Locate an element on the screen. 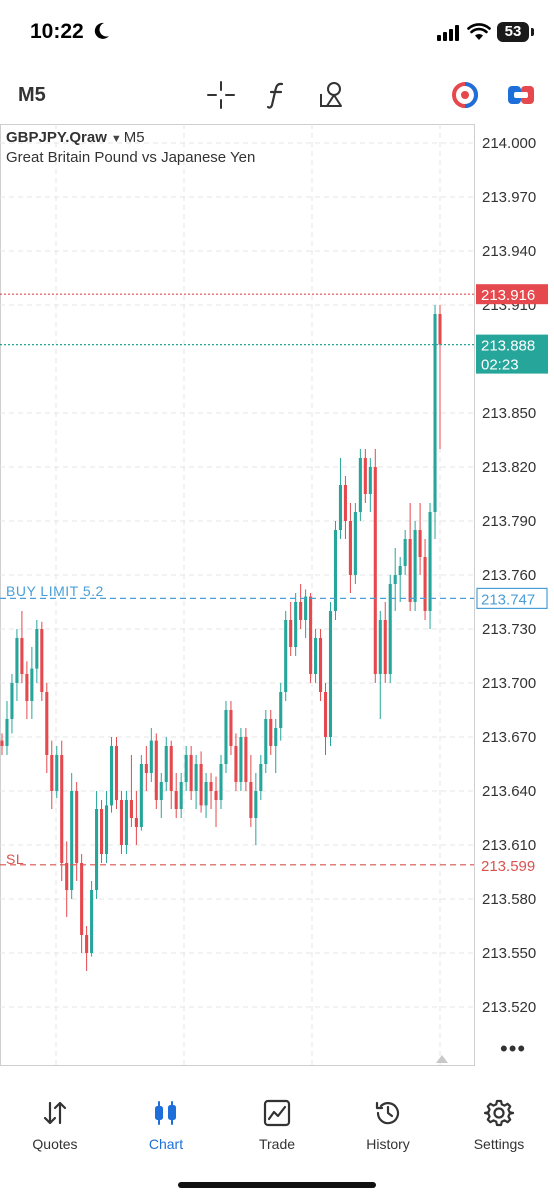  tab-label: History is located at coordinates (388, 1144).